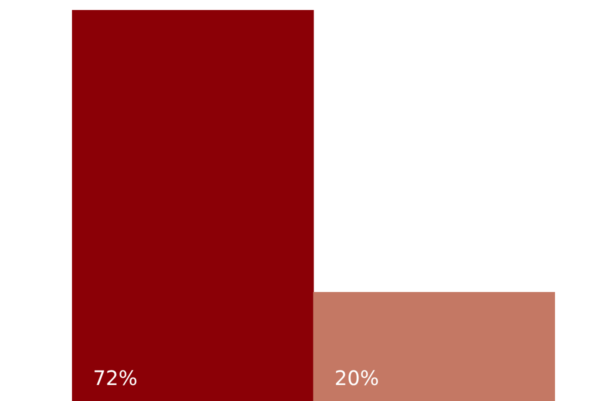 This screenshot has height=401, width=603. What do you see at coordinates (356, 378) in the screenshot?
I see `data-label: 20%` at bounding box center [356, 378].